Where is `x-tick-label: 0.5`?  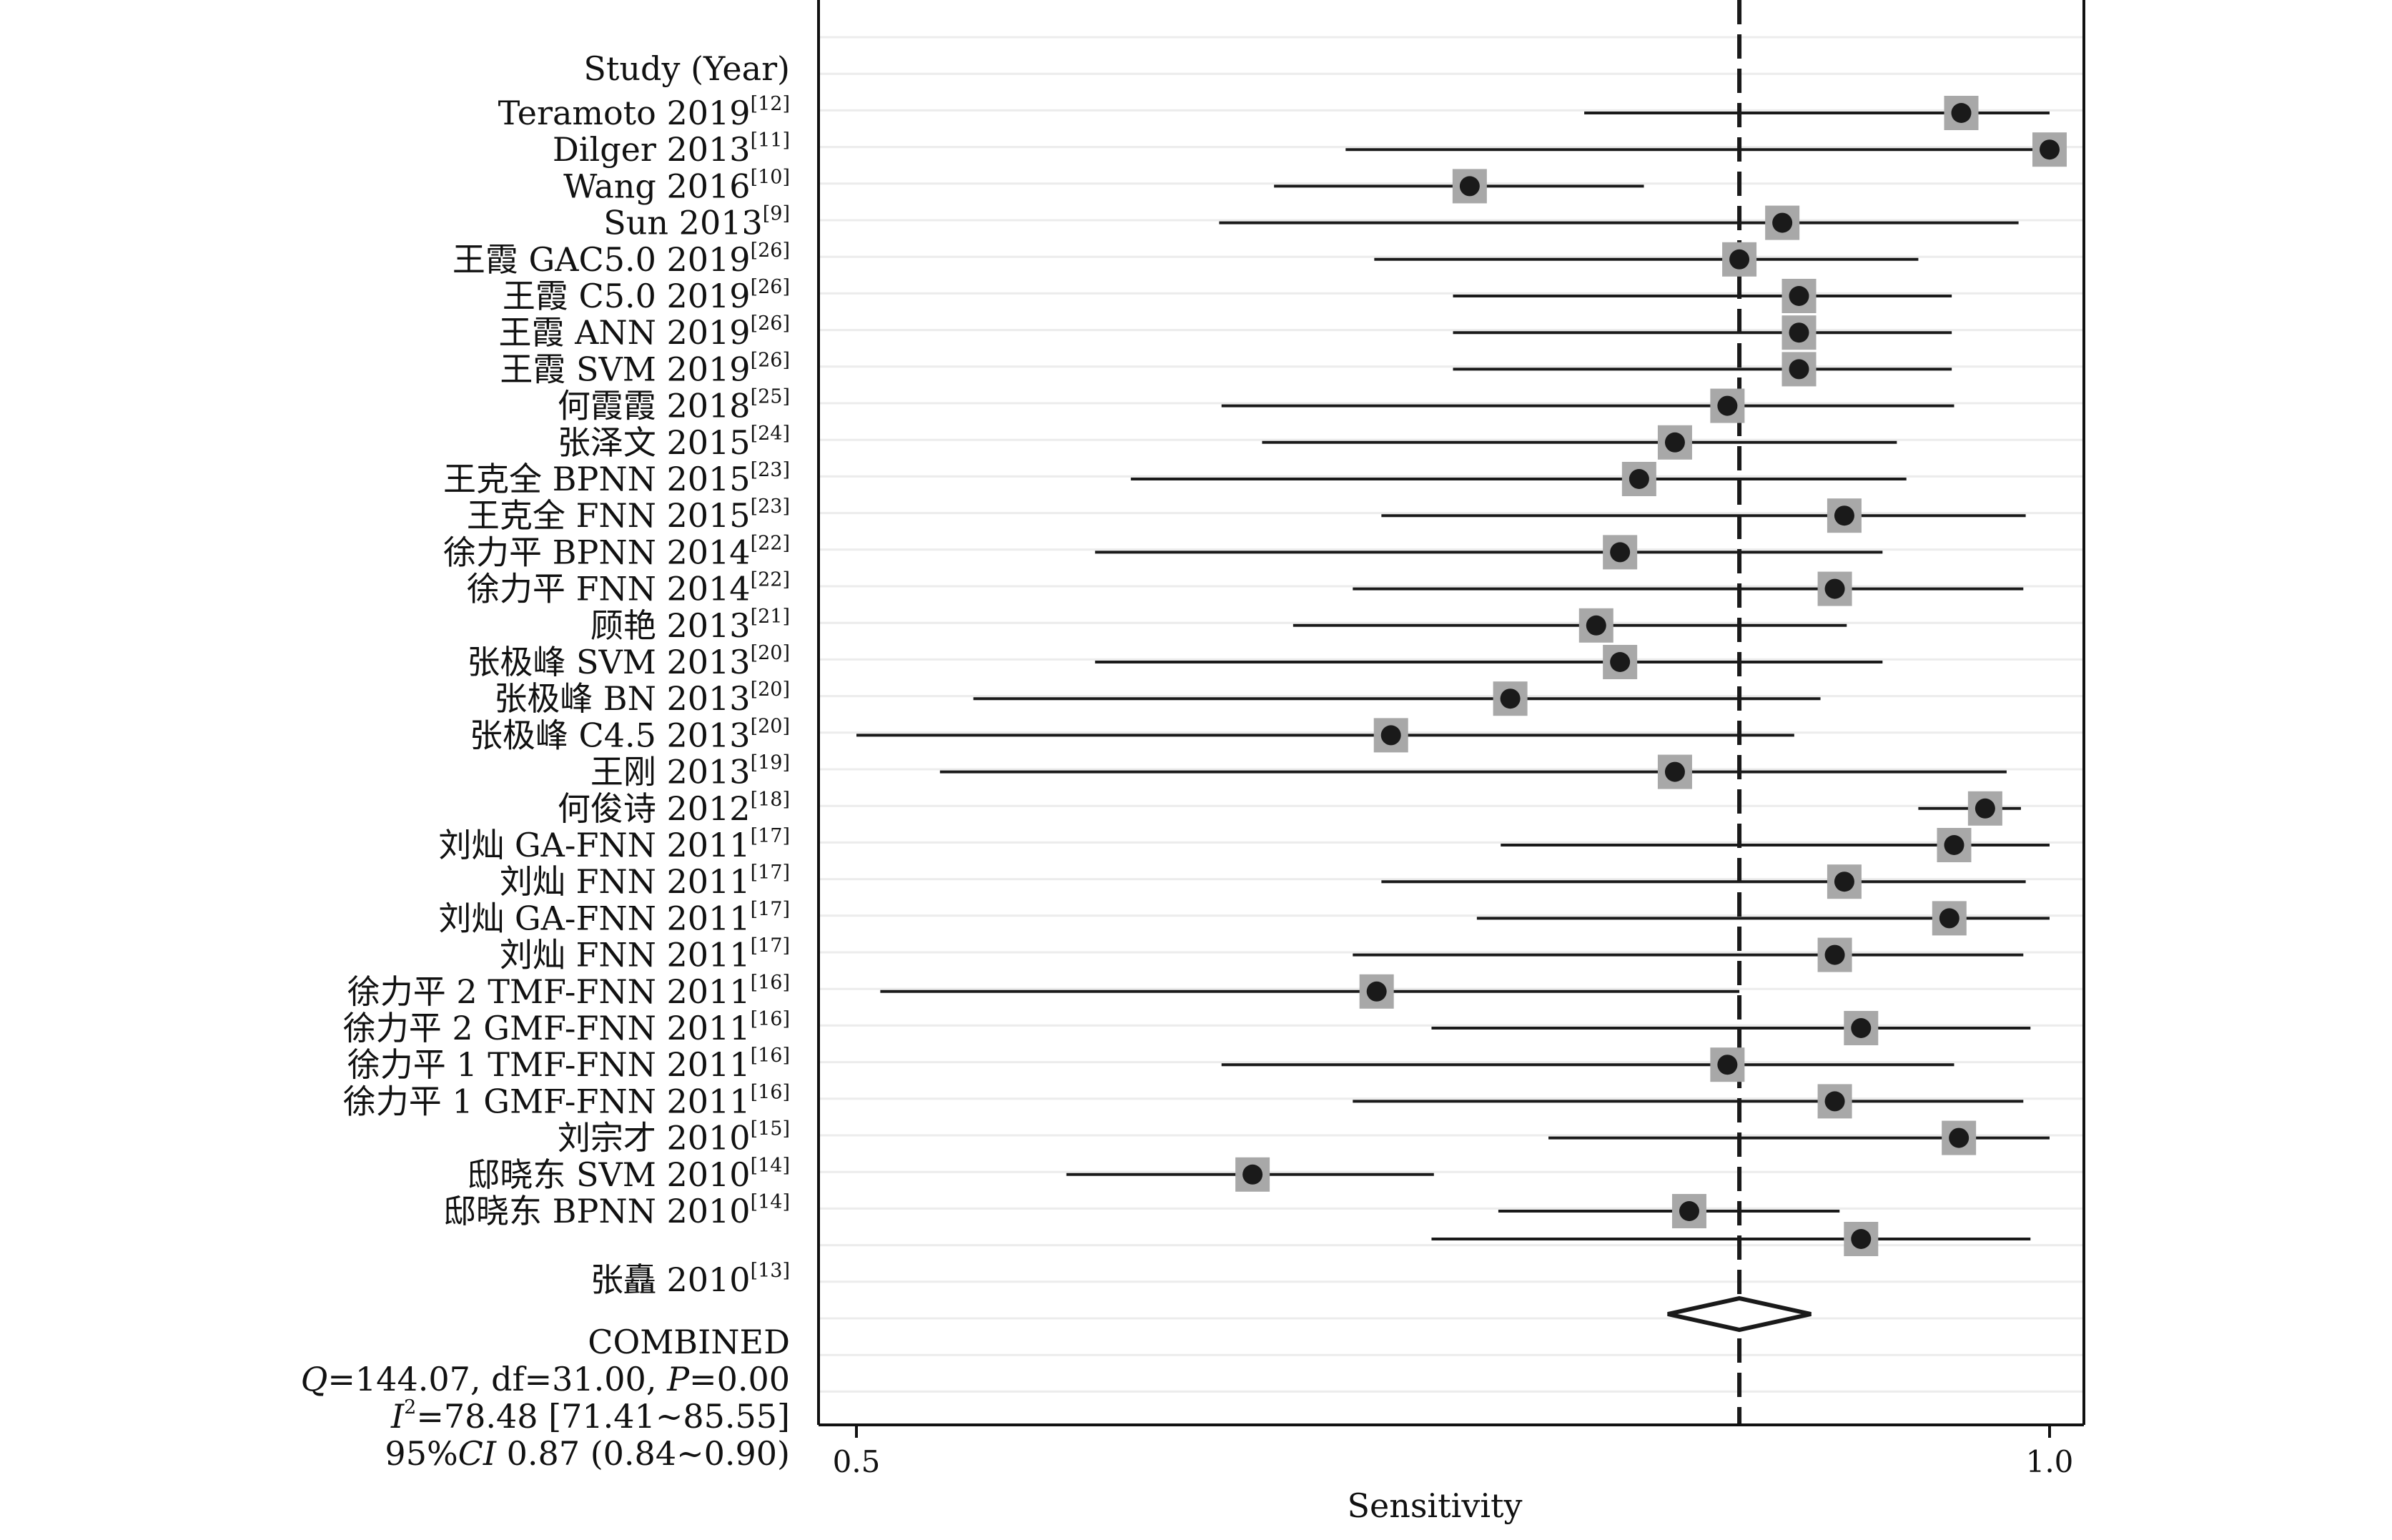
x-tick-label: 0.5 is located at coordinates (857, 1462).